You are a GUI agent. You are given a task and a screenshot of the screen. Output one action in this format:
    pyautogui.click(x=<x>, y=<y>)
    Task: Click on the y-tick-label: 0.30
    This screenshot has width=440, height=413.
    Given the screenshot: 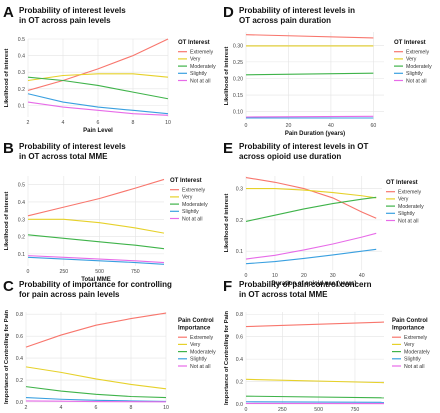 What is the action you would take?
    pyautogui.click(x=238, y=46)
    